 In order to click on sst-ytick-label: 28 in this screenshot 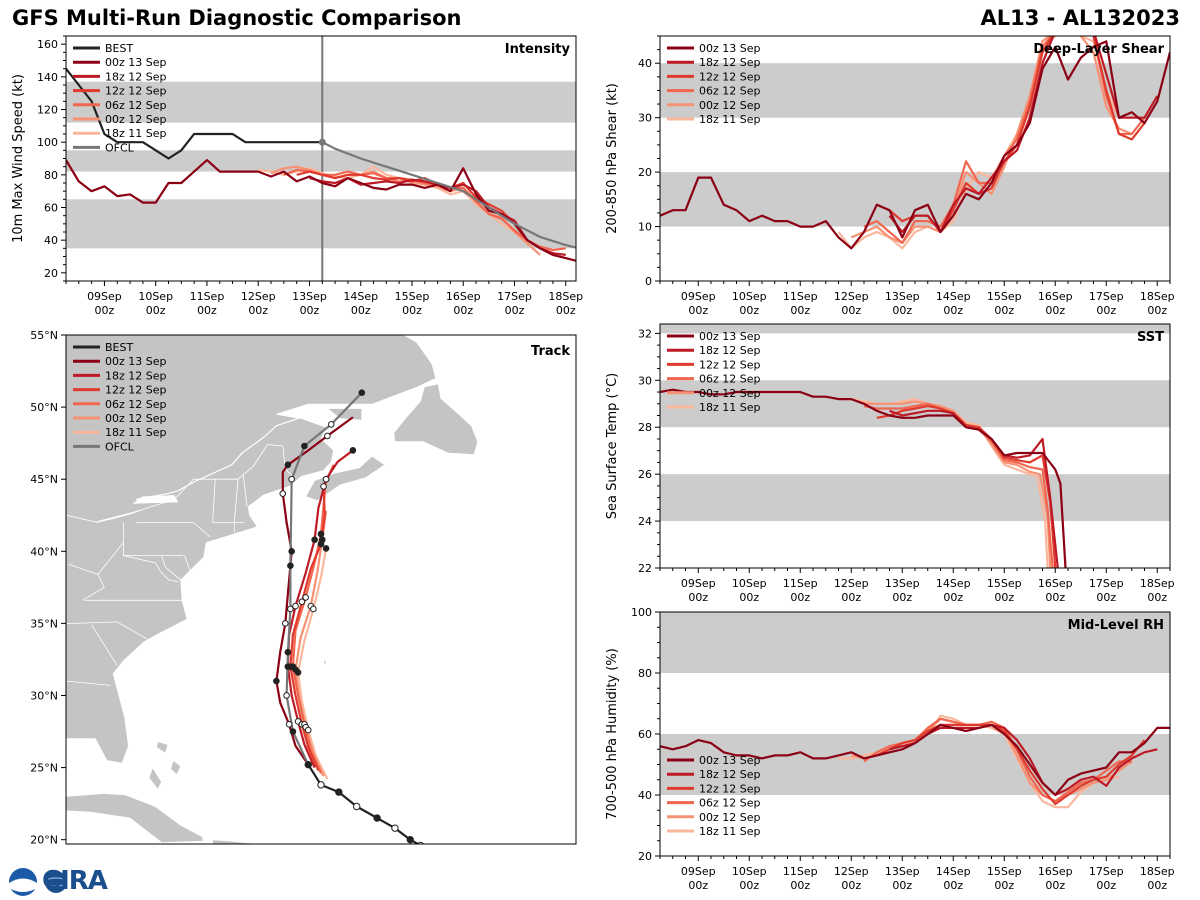, I will do `click(645, 427)`.